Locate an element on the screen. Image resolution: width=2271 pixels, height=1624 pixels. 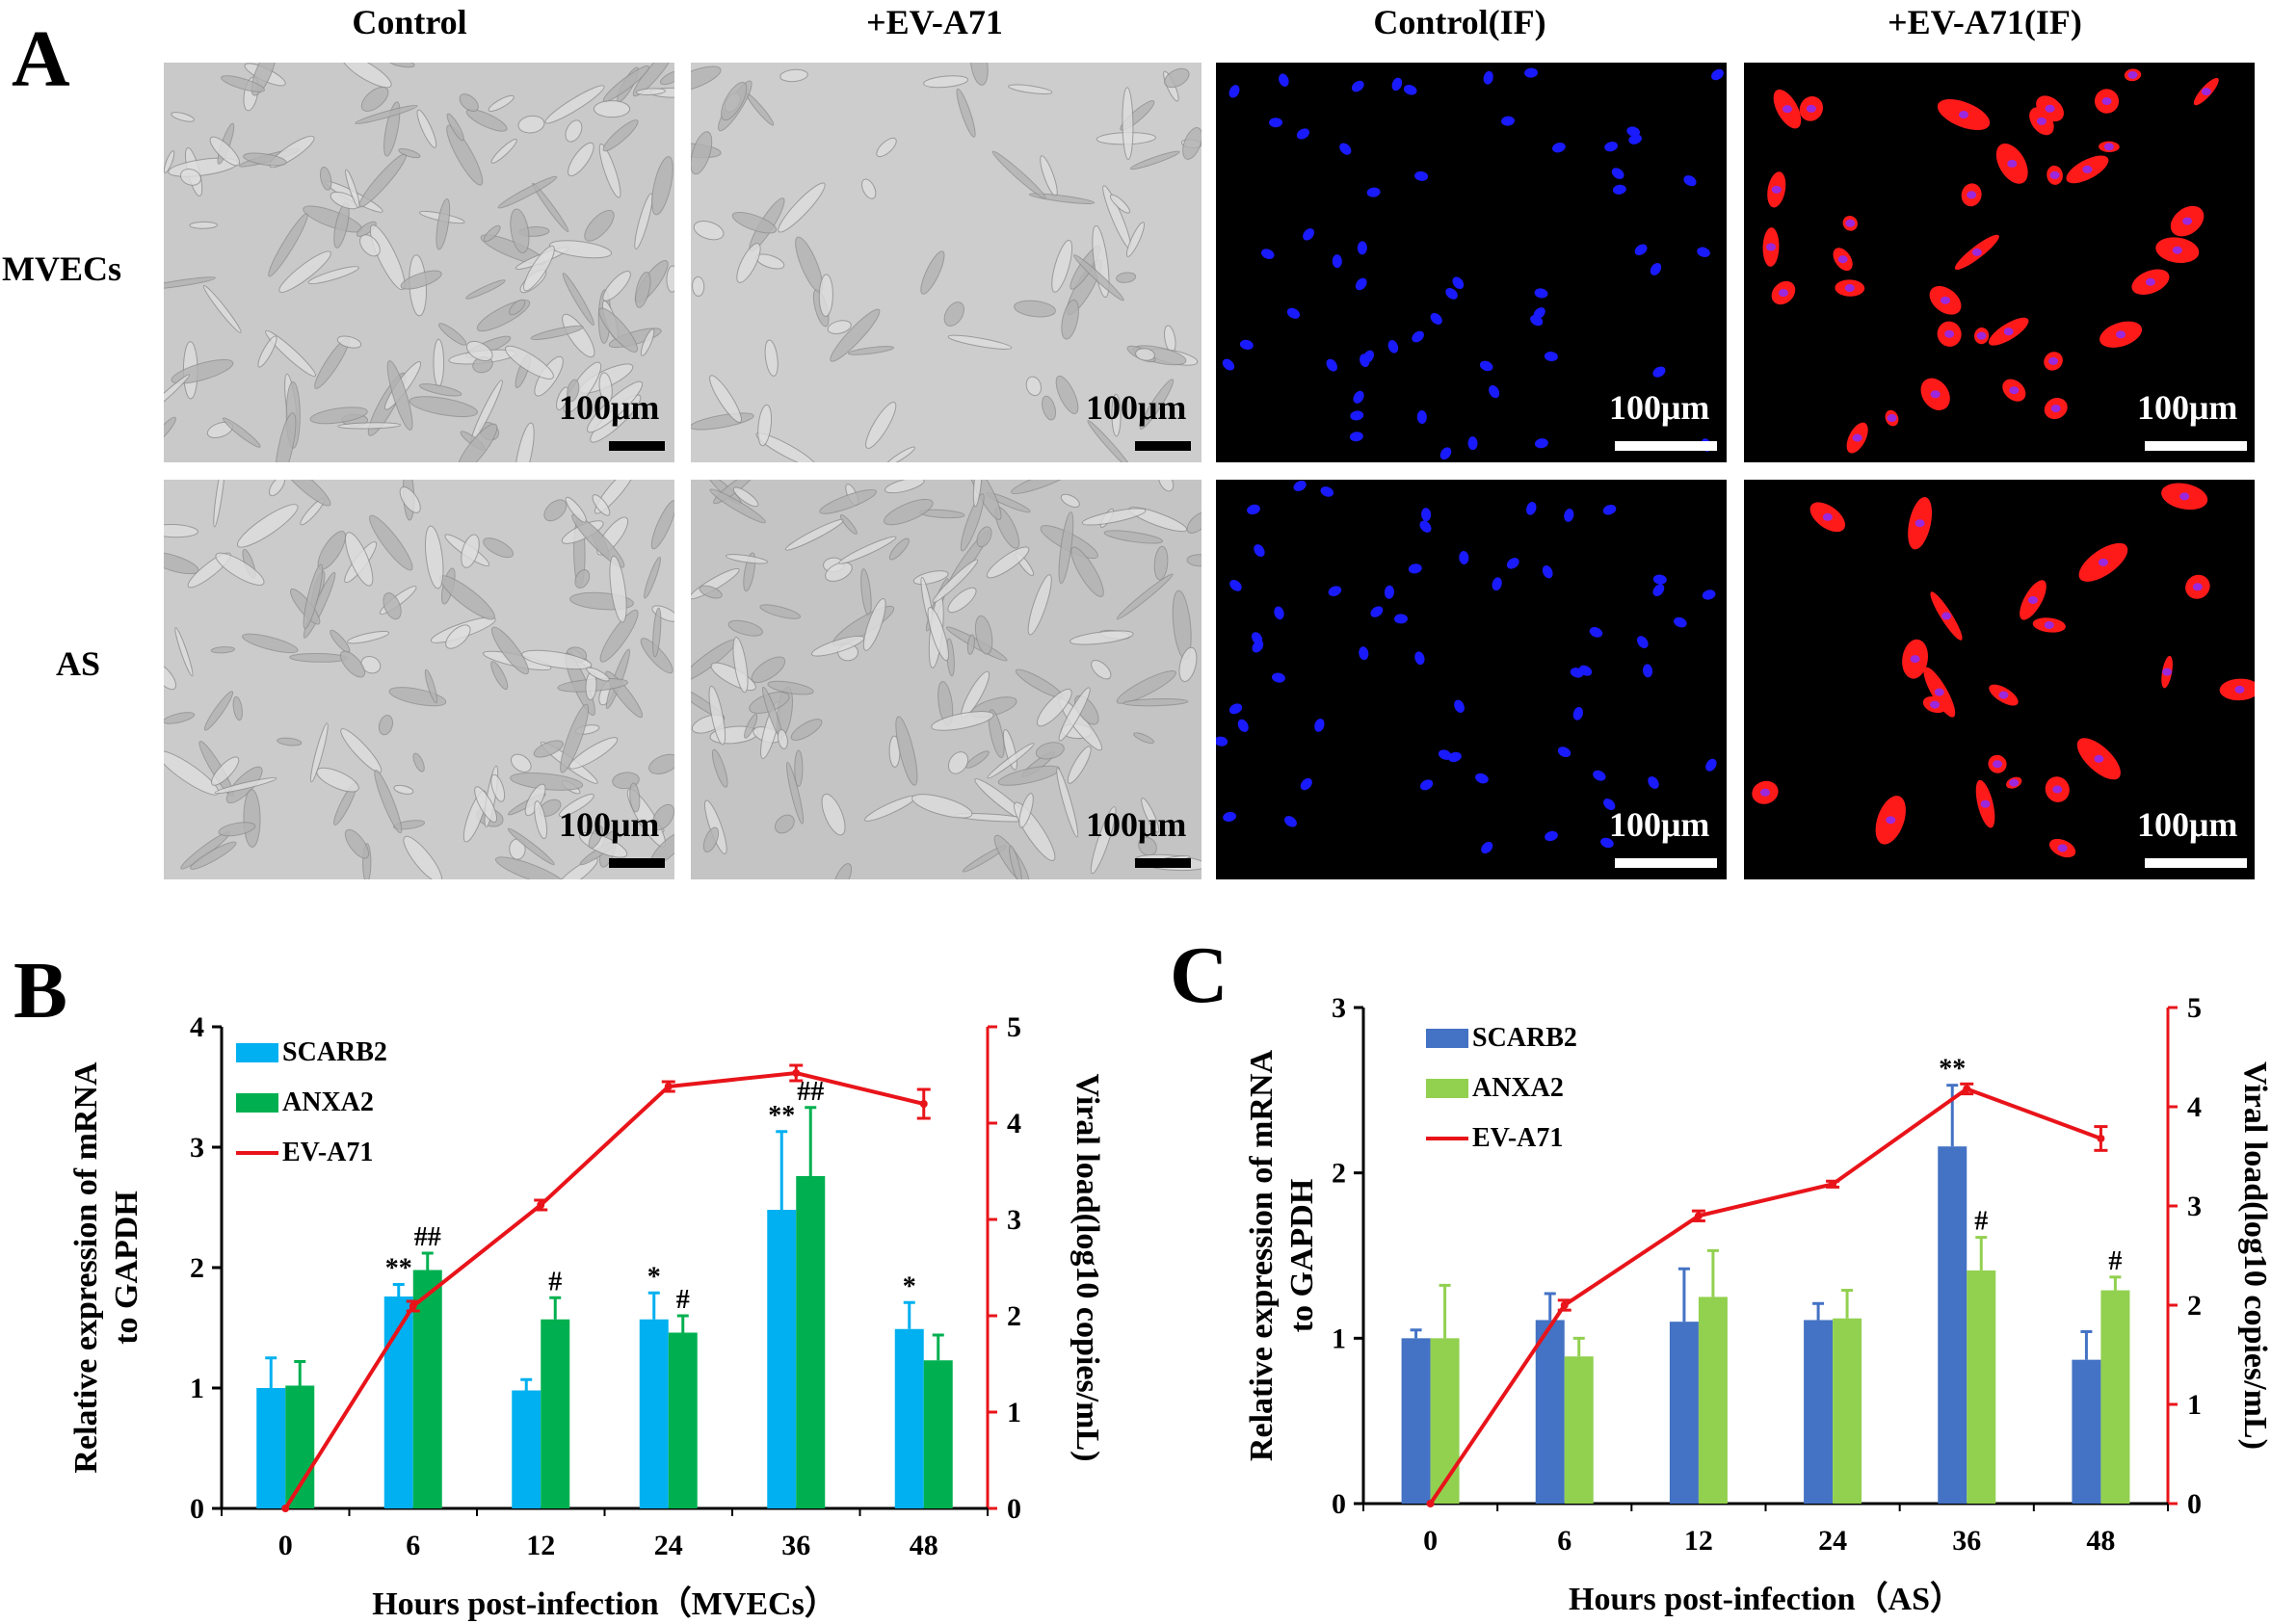
legend-label: EV-A71 is located at coordinates (1518, 1138).